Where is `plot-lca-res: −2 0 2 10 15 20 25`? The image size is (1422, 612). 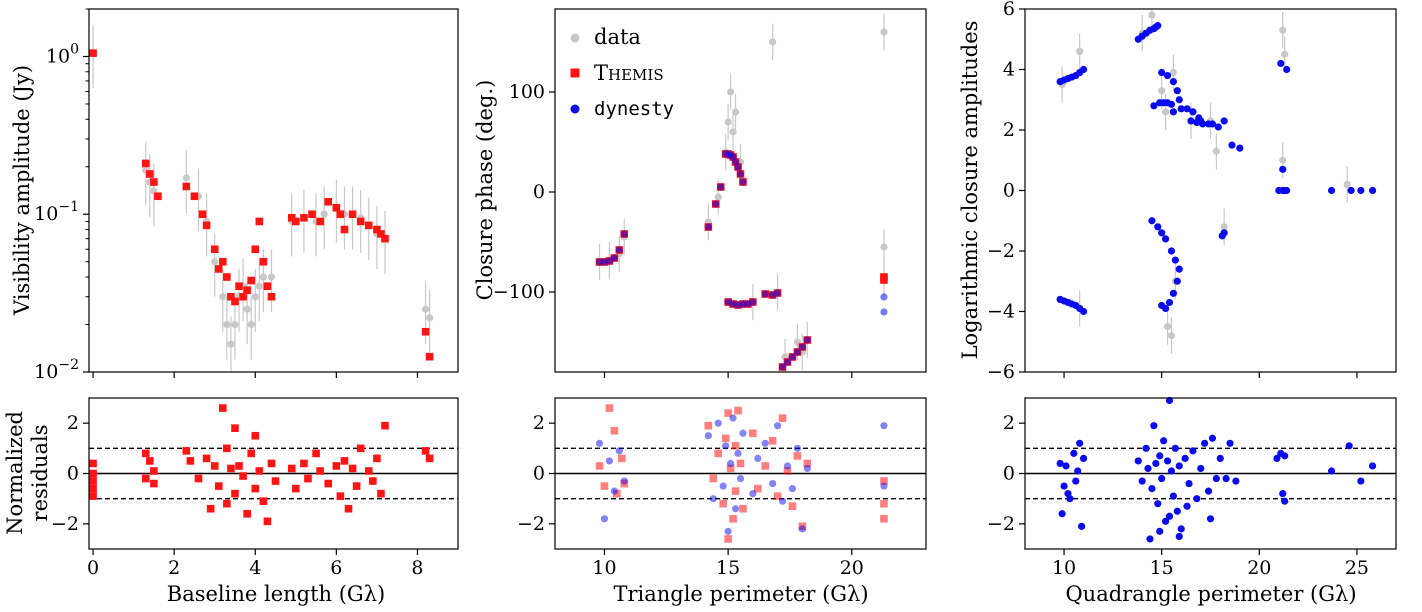 plot-lca-res: −2 0 2 10 15 20 25 is located at coordinates (1192, 487).